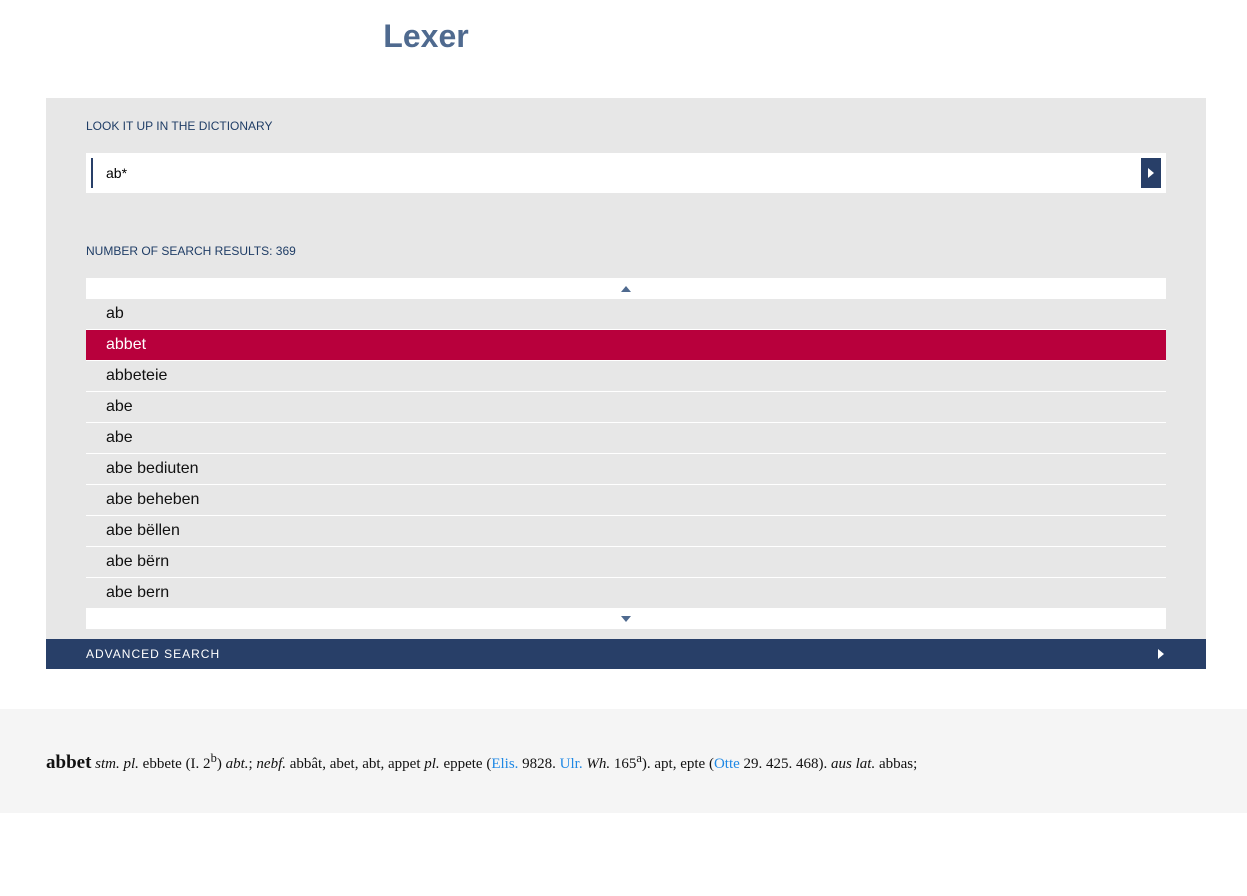 The height and width of the screenshot is (896, 1247). What do you see at coordinates (92, 173) in the screenshot?
I see `input-caret` at bounding box center [92, 173].